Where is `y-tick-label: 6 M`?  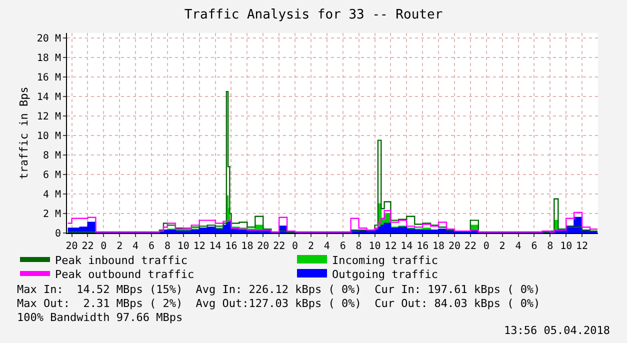
y-tick-label: 6 M is located at coordinates (51, 175).